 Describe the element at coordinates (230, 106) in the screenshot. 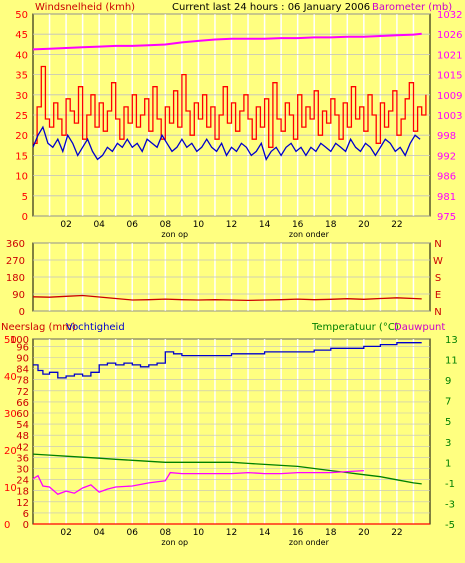

I see `series-line-windsnelheid-kmh-` at that location.